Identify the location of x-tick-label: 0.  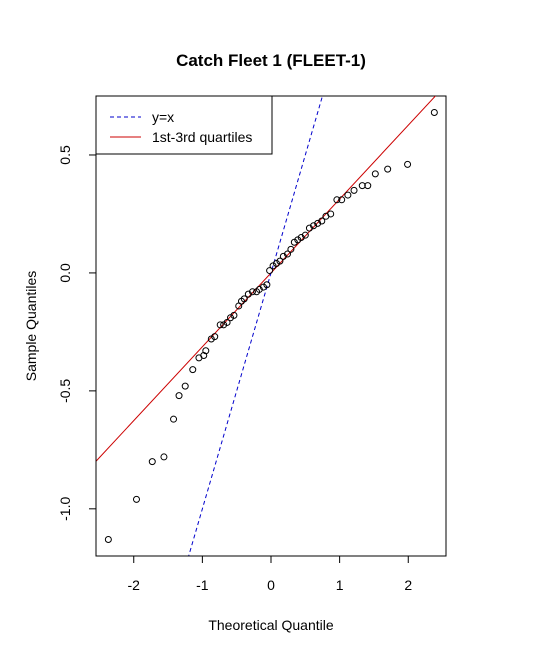
(271, 585).